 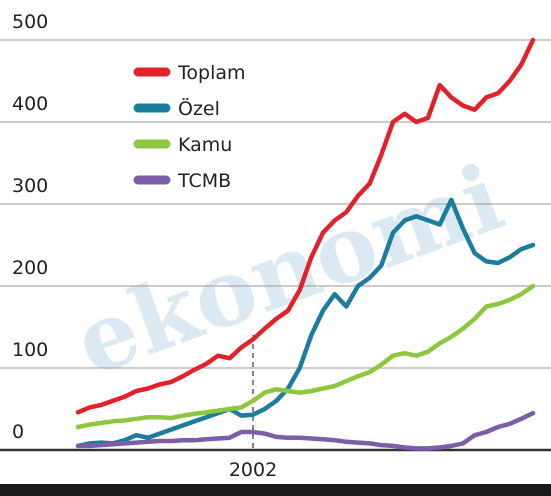 What do you see at coordinates (253, 470) in the screenshot?
I see `x-tick-label: 2002` at bounding box center [253, 470].